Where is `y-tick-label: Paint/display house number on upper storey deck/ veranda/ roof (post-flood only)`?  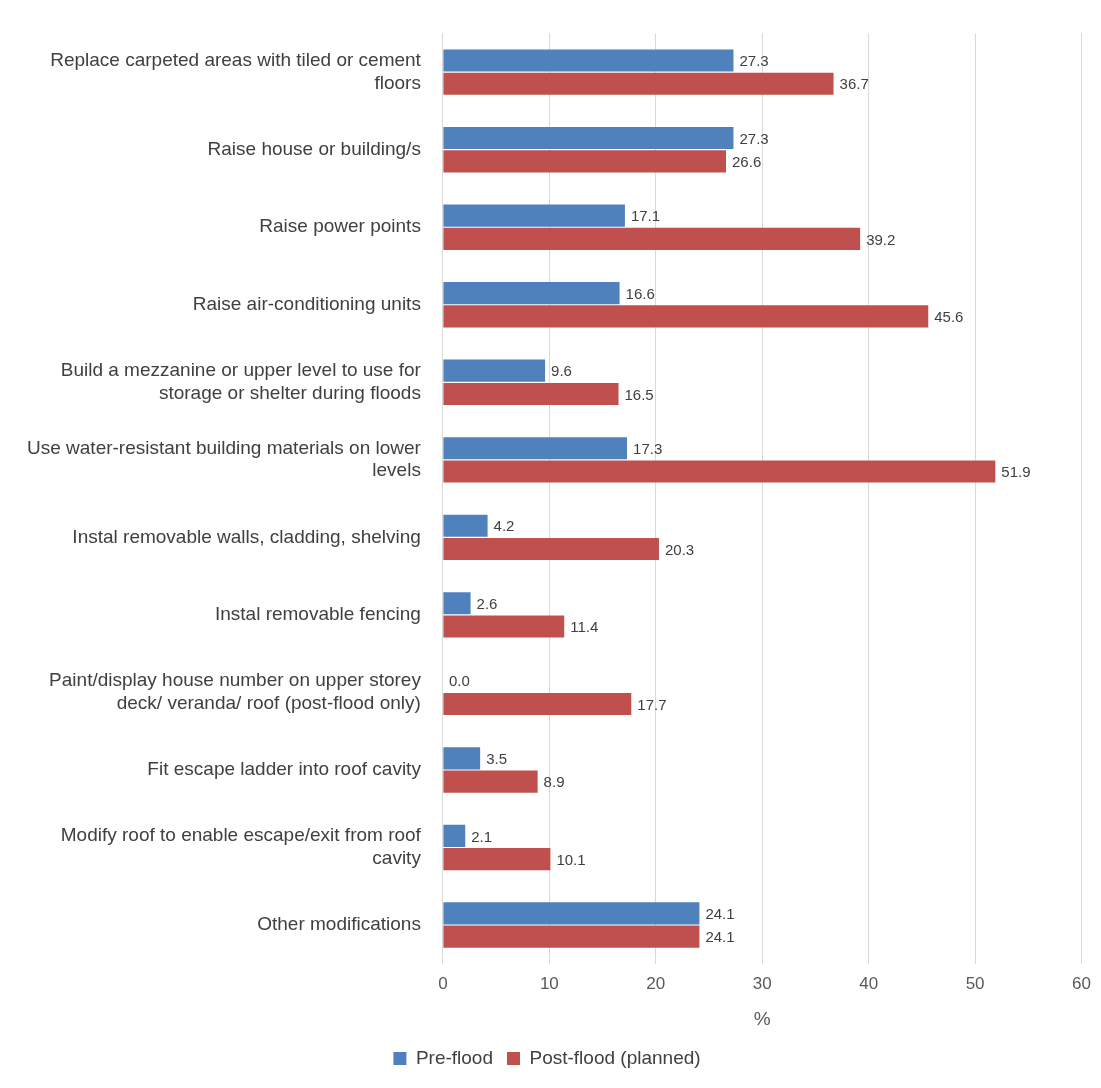 y-tick-label: Paint/display house number on upper storey deck/ veranda/ roof (post-flood only) is located at coordinates (235, 691).